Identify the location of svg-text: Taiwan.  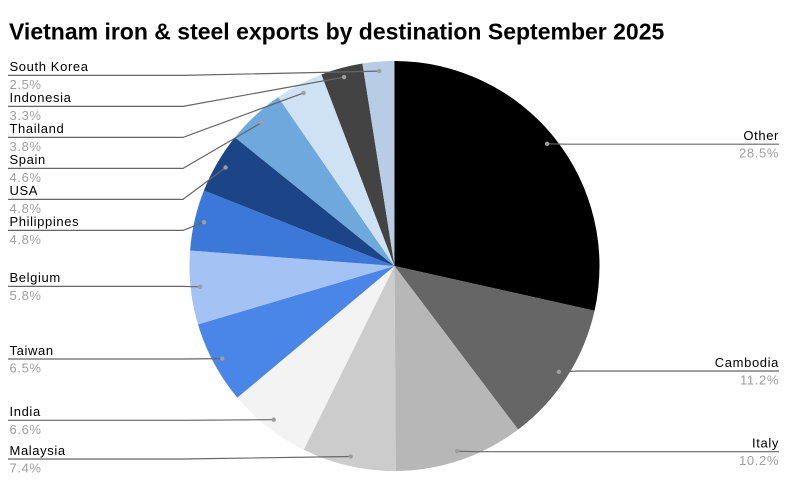
(32, 350).